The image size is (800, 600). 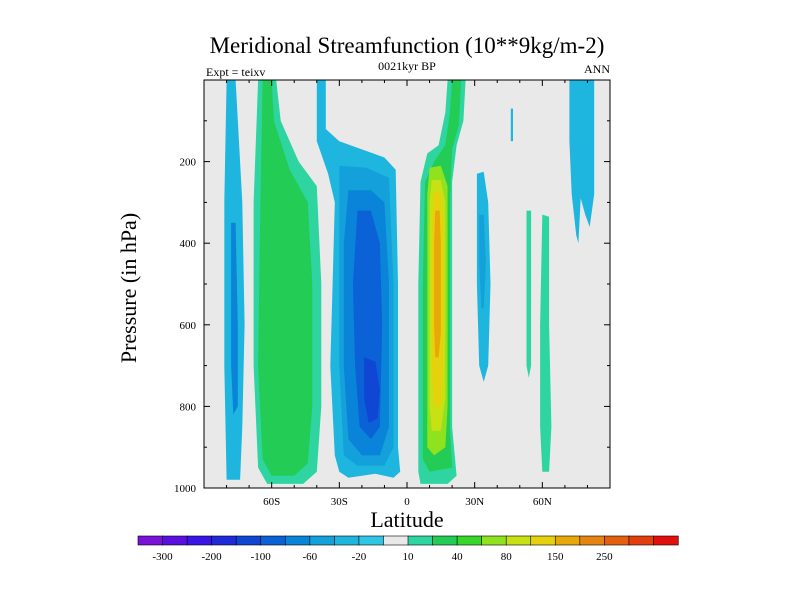 I want to click on colorbar-label: 40, so click(x=458, y=557).